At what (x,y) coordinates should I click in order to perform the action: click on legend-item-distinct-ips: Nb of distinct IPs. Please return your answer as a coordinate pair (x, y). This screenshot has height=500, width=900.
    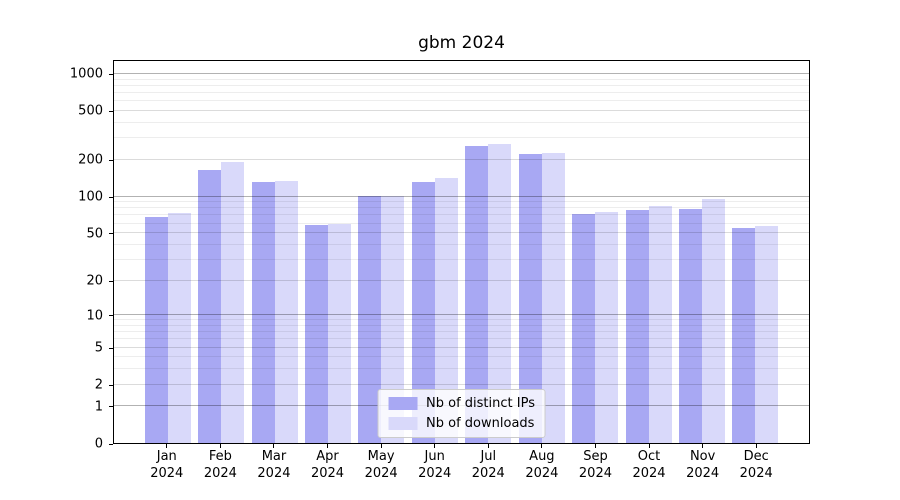
    Looking at the image, I should click on (461, 403).